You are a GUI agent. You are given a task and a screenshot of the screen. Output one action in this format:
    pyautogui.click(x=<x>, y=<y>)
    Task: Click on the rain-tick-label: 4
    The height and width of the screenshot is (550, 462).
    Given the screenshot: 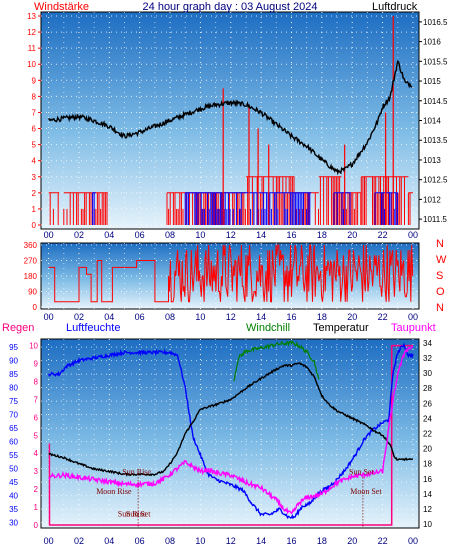 What is the action you would take?
    pyautogui.click(x=36, y=453)
    